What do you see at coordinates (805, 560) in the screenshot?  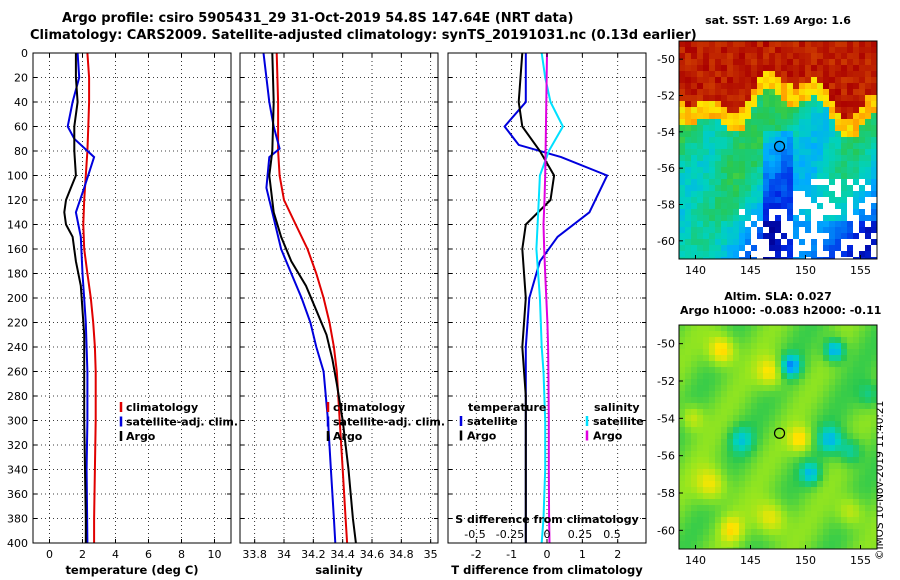 I see `sla_map-x-tick-label: 150` at bounding box center [805, 560].